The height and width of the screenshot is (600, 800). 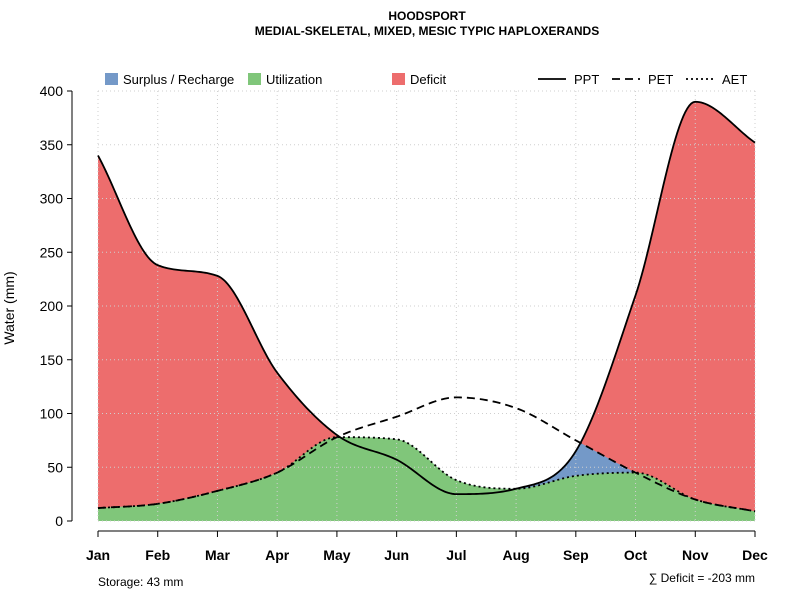 What do you see at coordinates (52, 414) in the screenshot?
I see `y-tick-label: 100` at bounding box center [52, 414].